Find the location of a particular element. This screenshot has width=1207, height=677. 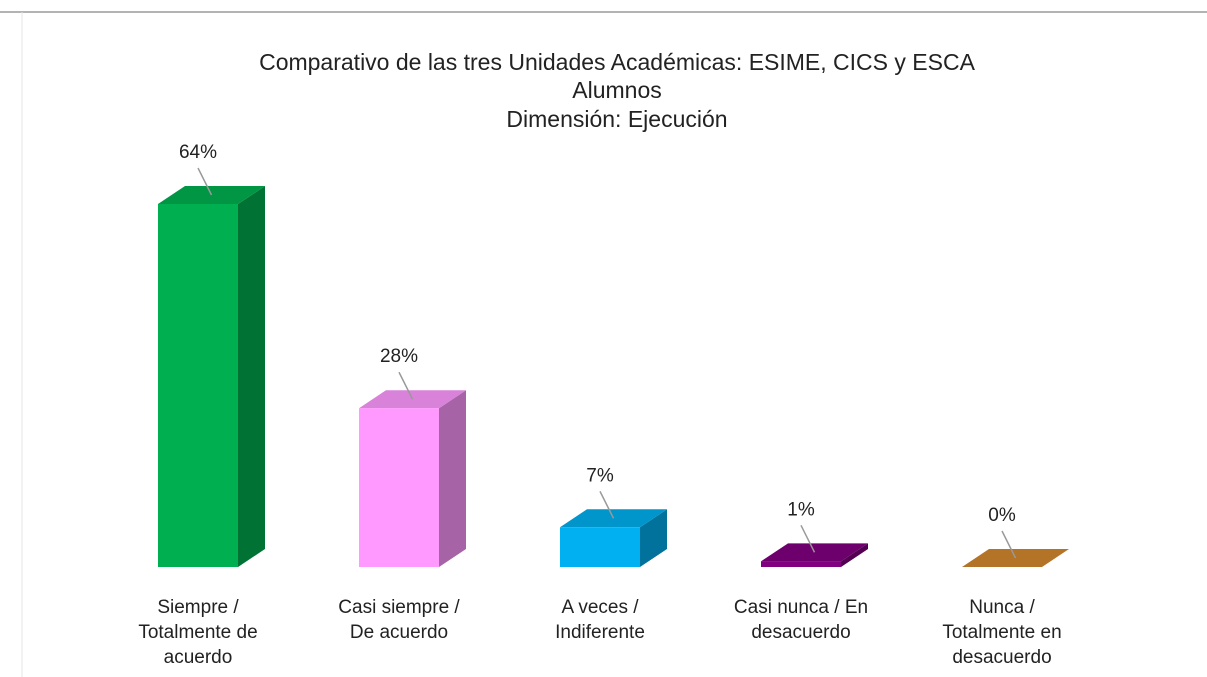

x-tick-label: Totalmente en is located at coordinates (1001, 632).